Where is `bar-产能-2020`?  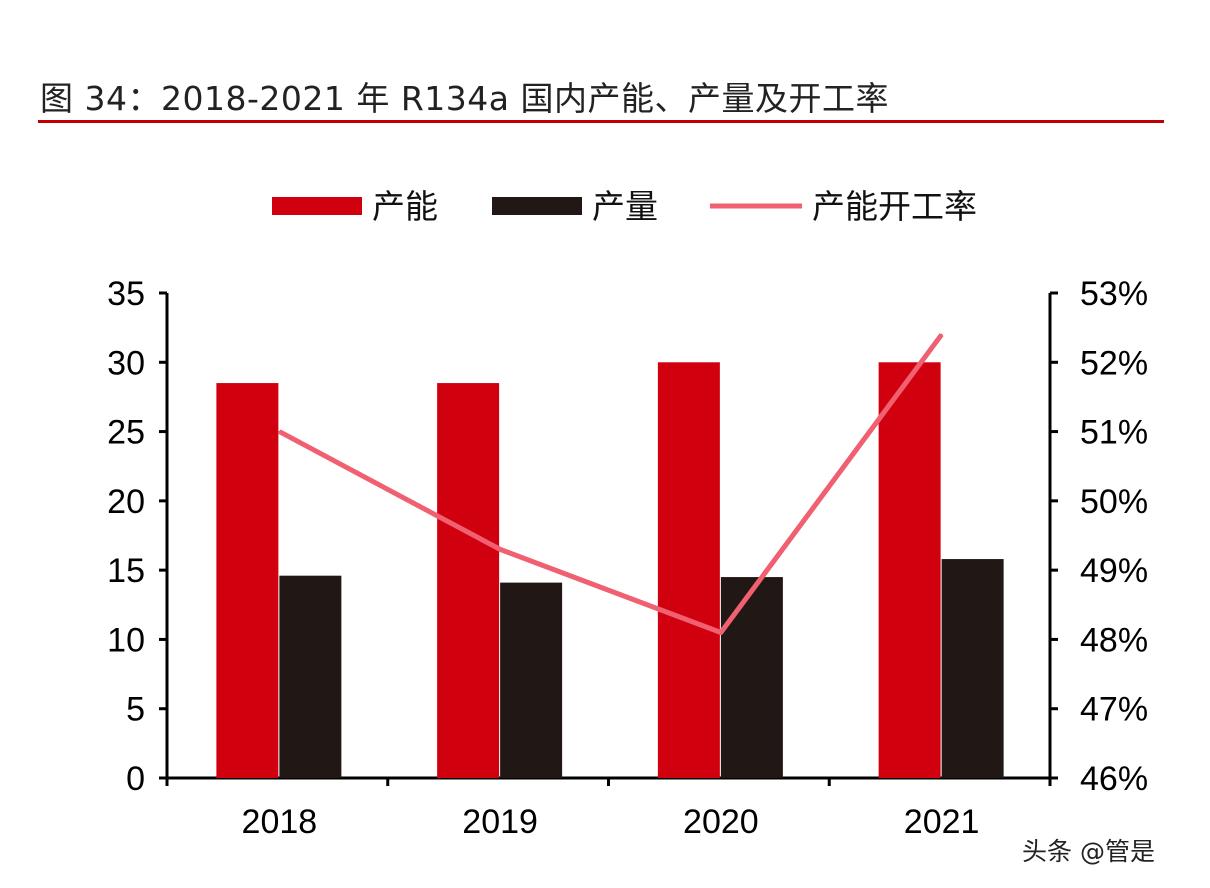
bar-产能-2020 is located at coordinates (688, 570).